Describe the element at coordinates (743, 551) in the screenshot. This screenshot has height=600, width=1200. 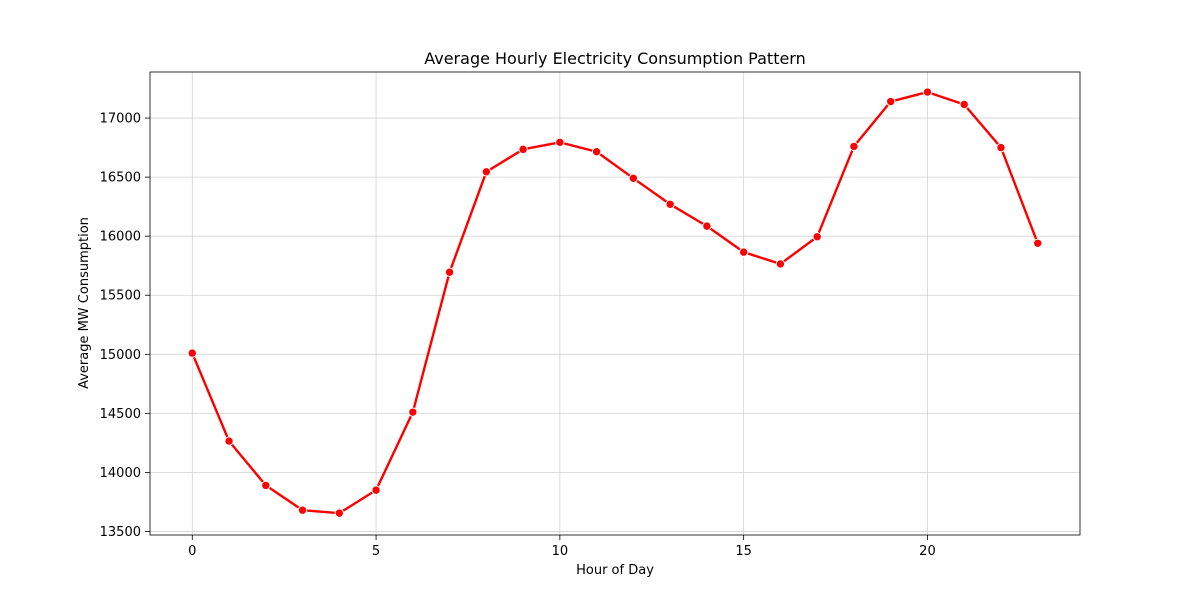
I see `x-tick-label: 15` at that location.